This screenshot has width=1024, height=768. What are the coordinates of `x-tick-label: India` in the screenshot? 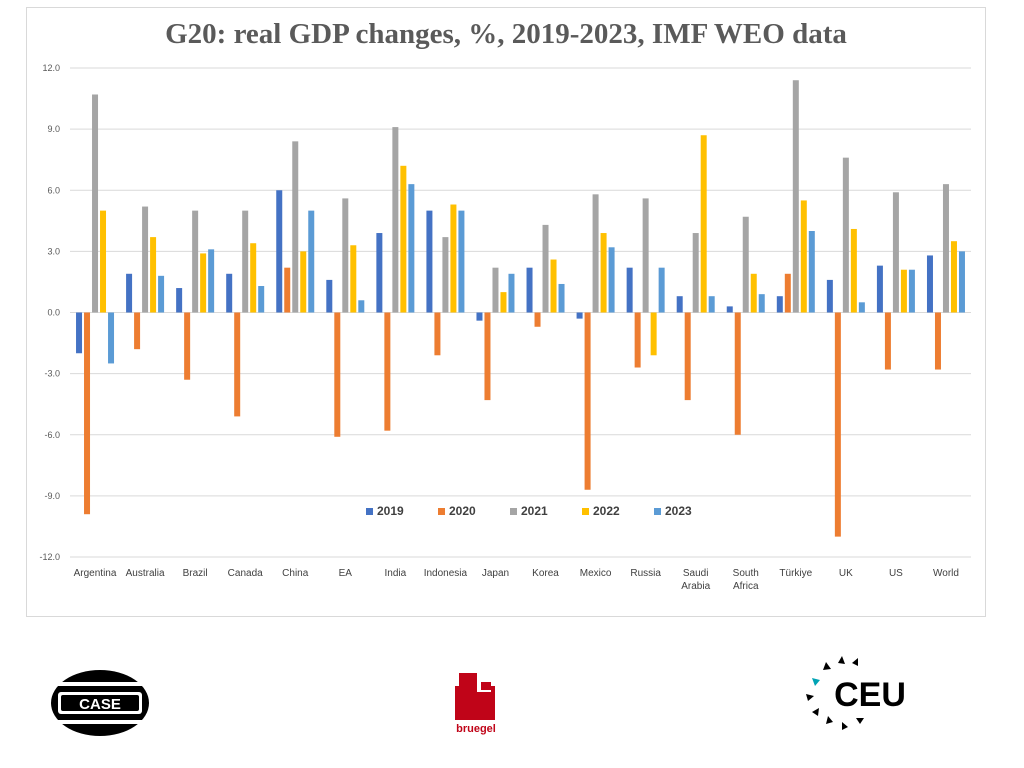 It's located at (396, 573).